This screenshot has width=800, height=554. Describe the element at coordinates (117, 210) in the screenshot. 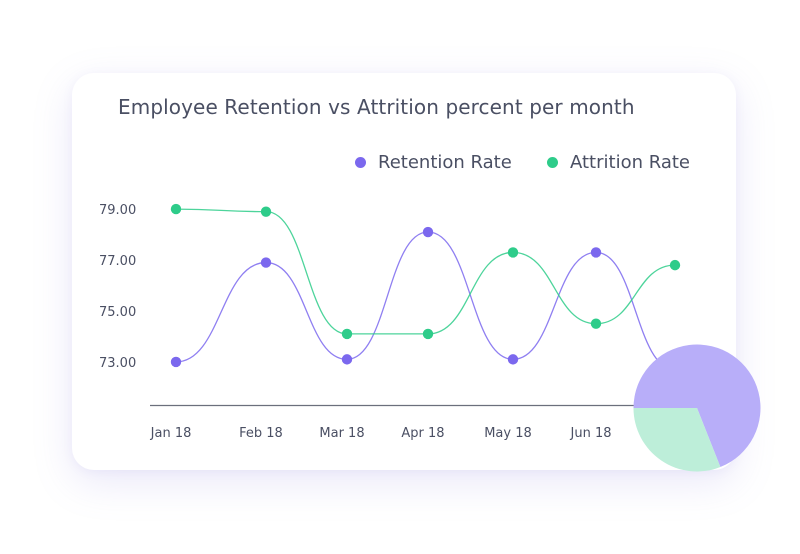

I see `y-tick-label: 79.00` at that location.